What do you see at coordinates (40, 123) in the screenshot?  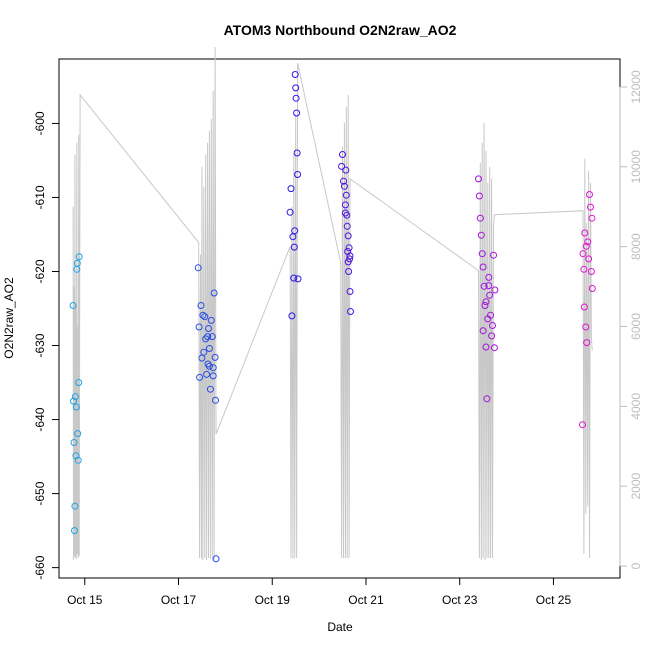 I see `y-tick-label: -600` at bounding box center [40, 123].